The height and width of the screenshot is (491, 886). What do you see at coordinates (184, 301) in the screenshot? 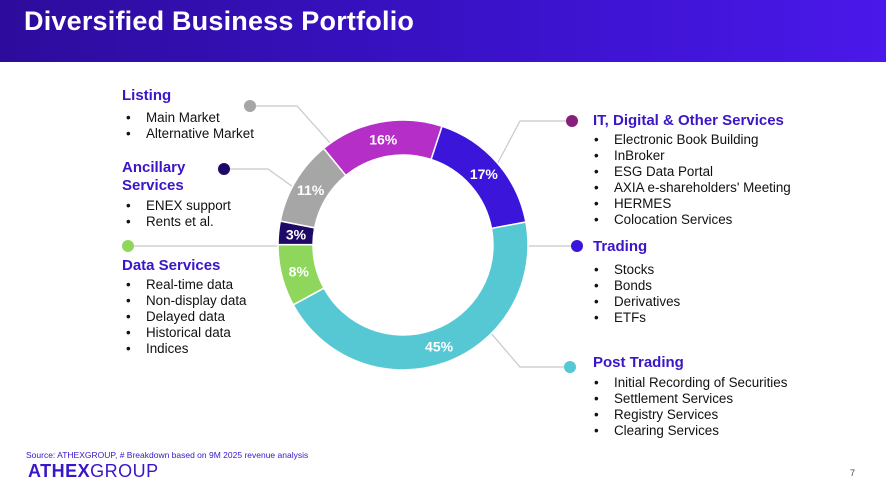
I see `list-item: Non-display data` at bounding box center [184, 301].